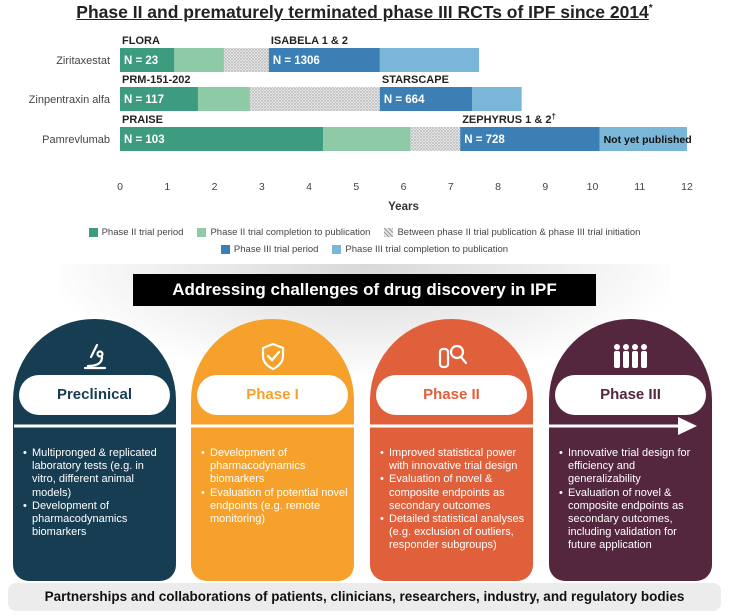 The width and height of the screenshot is (729, 615). I want to click on trial-name-label: PRM-151-202, so click(156, 80).